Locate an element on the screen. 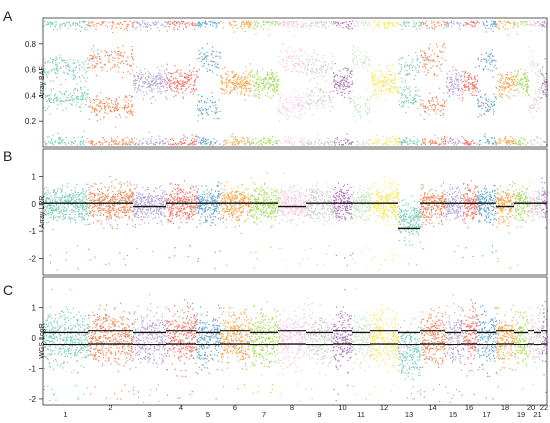  chromosome-label: 13 is located at coordinates (409, 414).